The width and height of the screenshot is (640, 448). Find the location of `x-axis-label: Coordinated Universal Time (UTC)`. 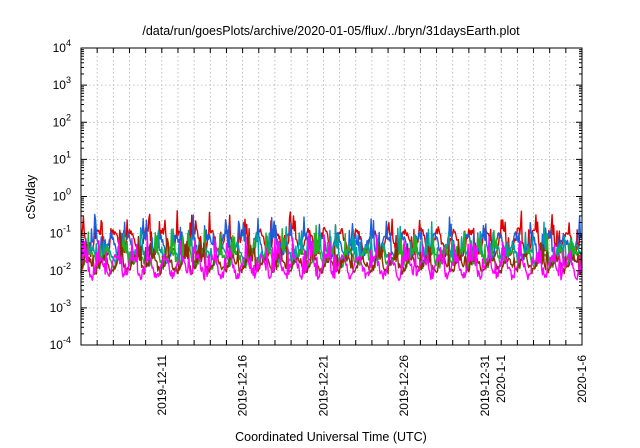

x-axis-label: Coordinated Universal Time (UTC) is located at coordinates (331, 437).